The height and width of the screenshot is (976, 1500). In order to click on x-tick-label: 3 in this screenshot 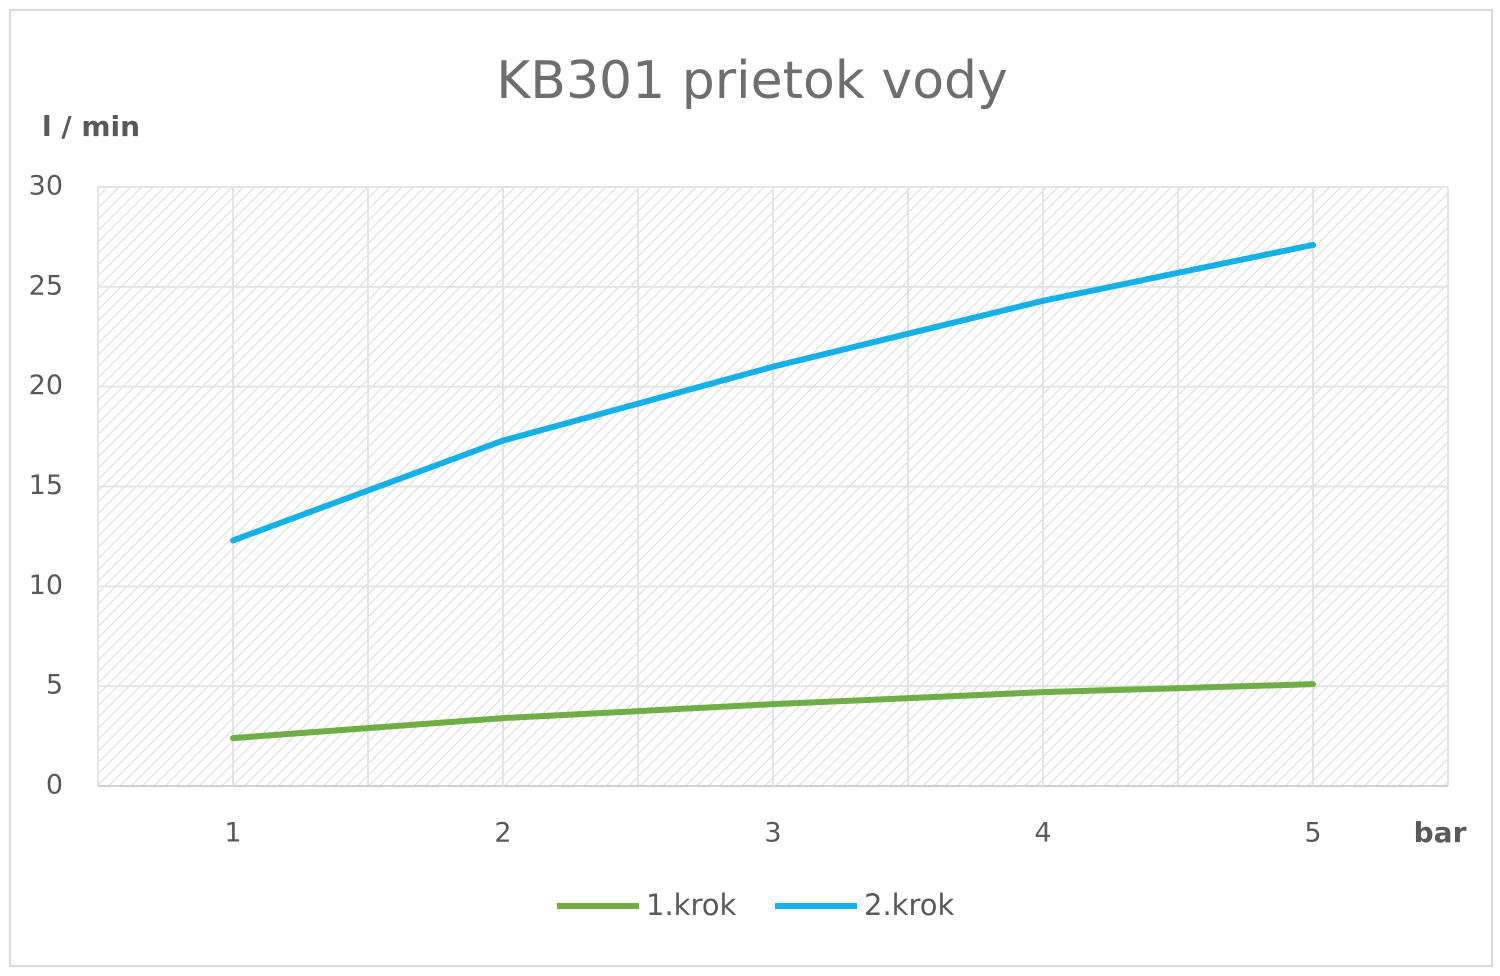, I will do `click(772, 833)`.